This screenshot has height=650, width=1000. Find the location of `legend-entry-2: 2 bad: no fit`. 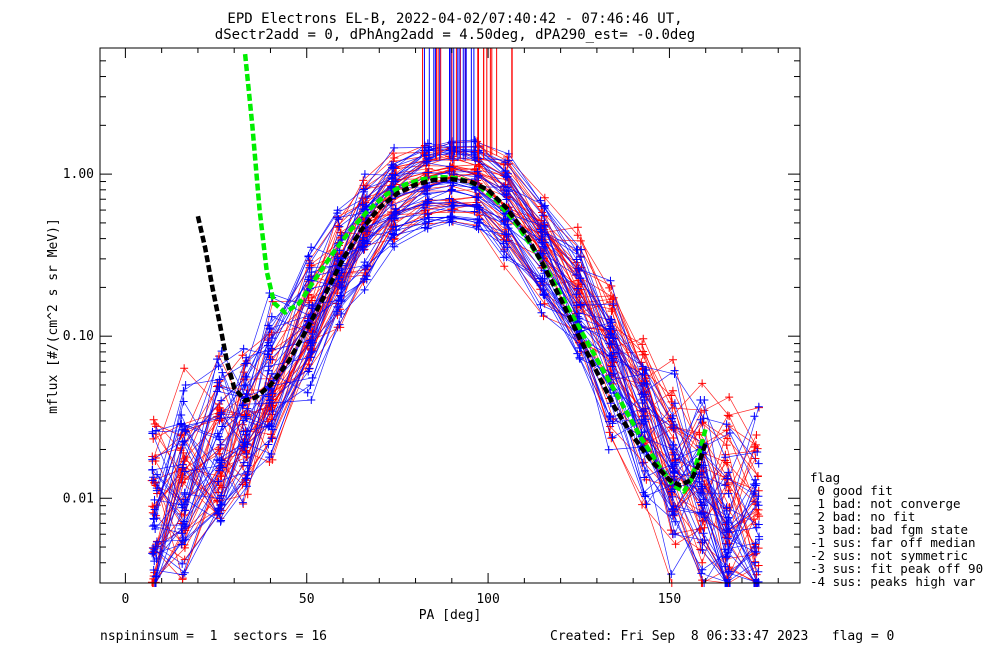

legend-entry-2: 2 bad: no fit is located at coordinates (862, 516).